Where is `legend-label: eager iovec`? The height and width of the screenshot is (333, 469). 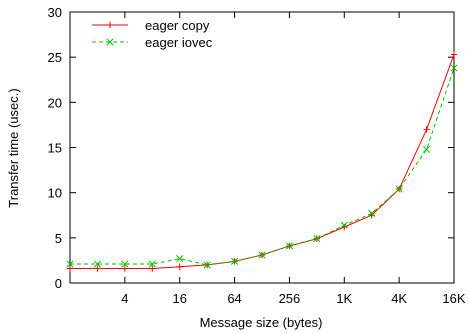 legend-label: eager iovec is located at coordinates (179, 42).